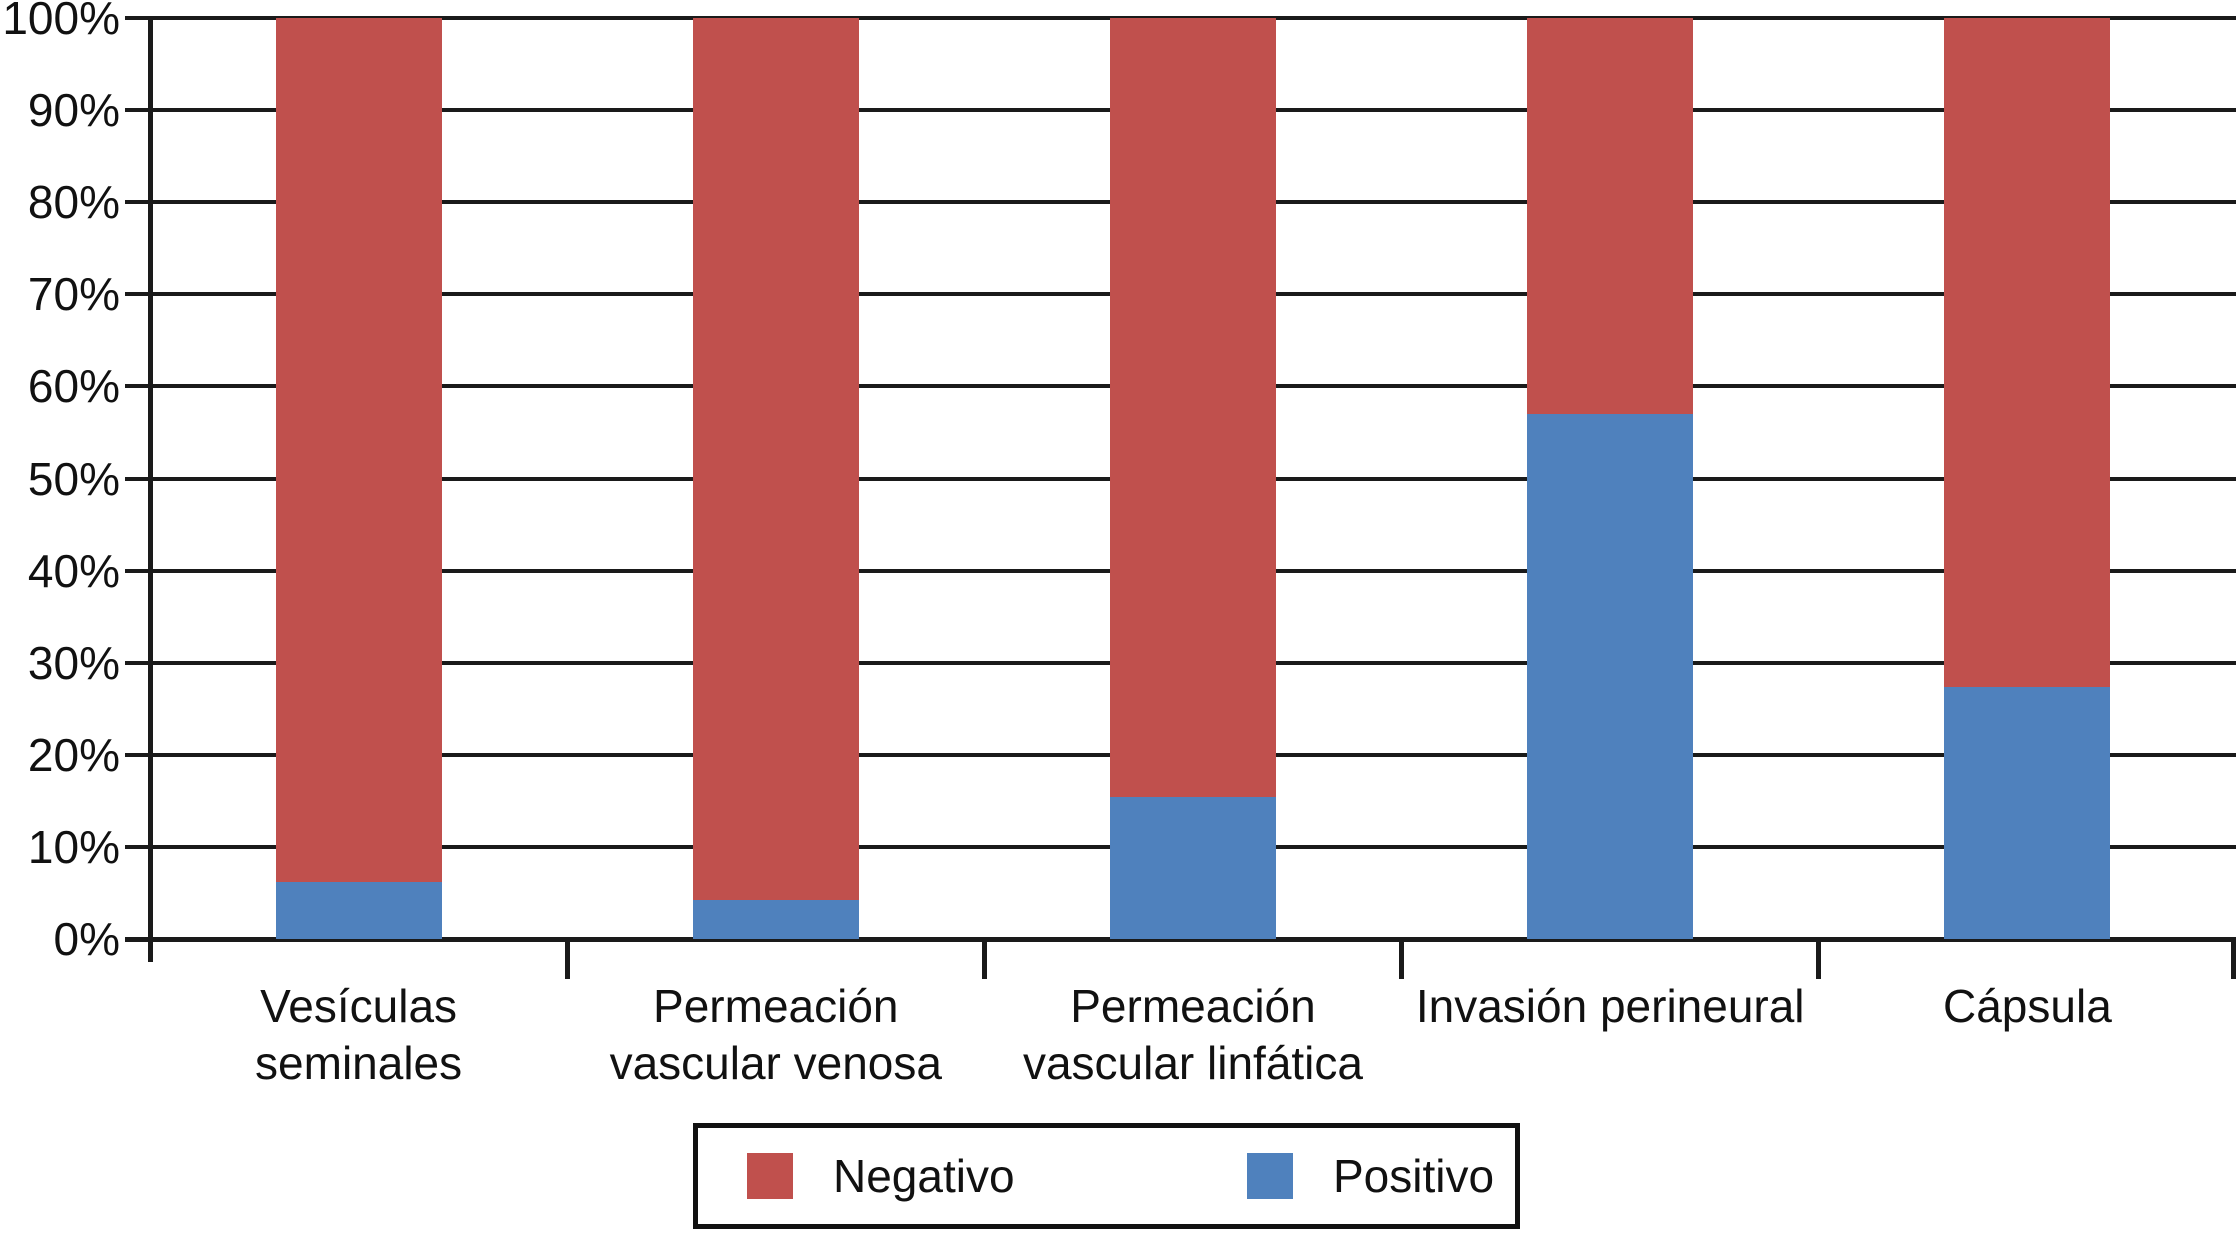 The height and width of the screenshot is (1234, 2236). I want to click on legend-item-positivo: Positivo, so click(1370, 1176).